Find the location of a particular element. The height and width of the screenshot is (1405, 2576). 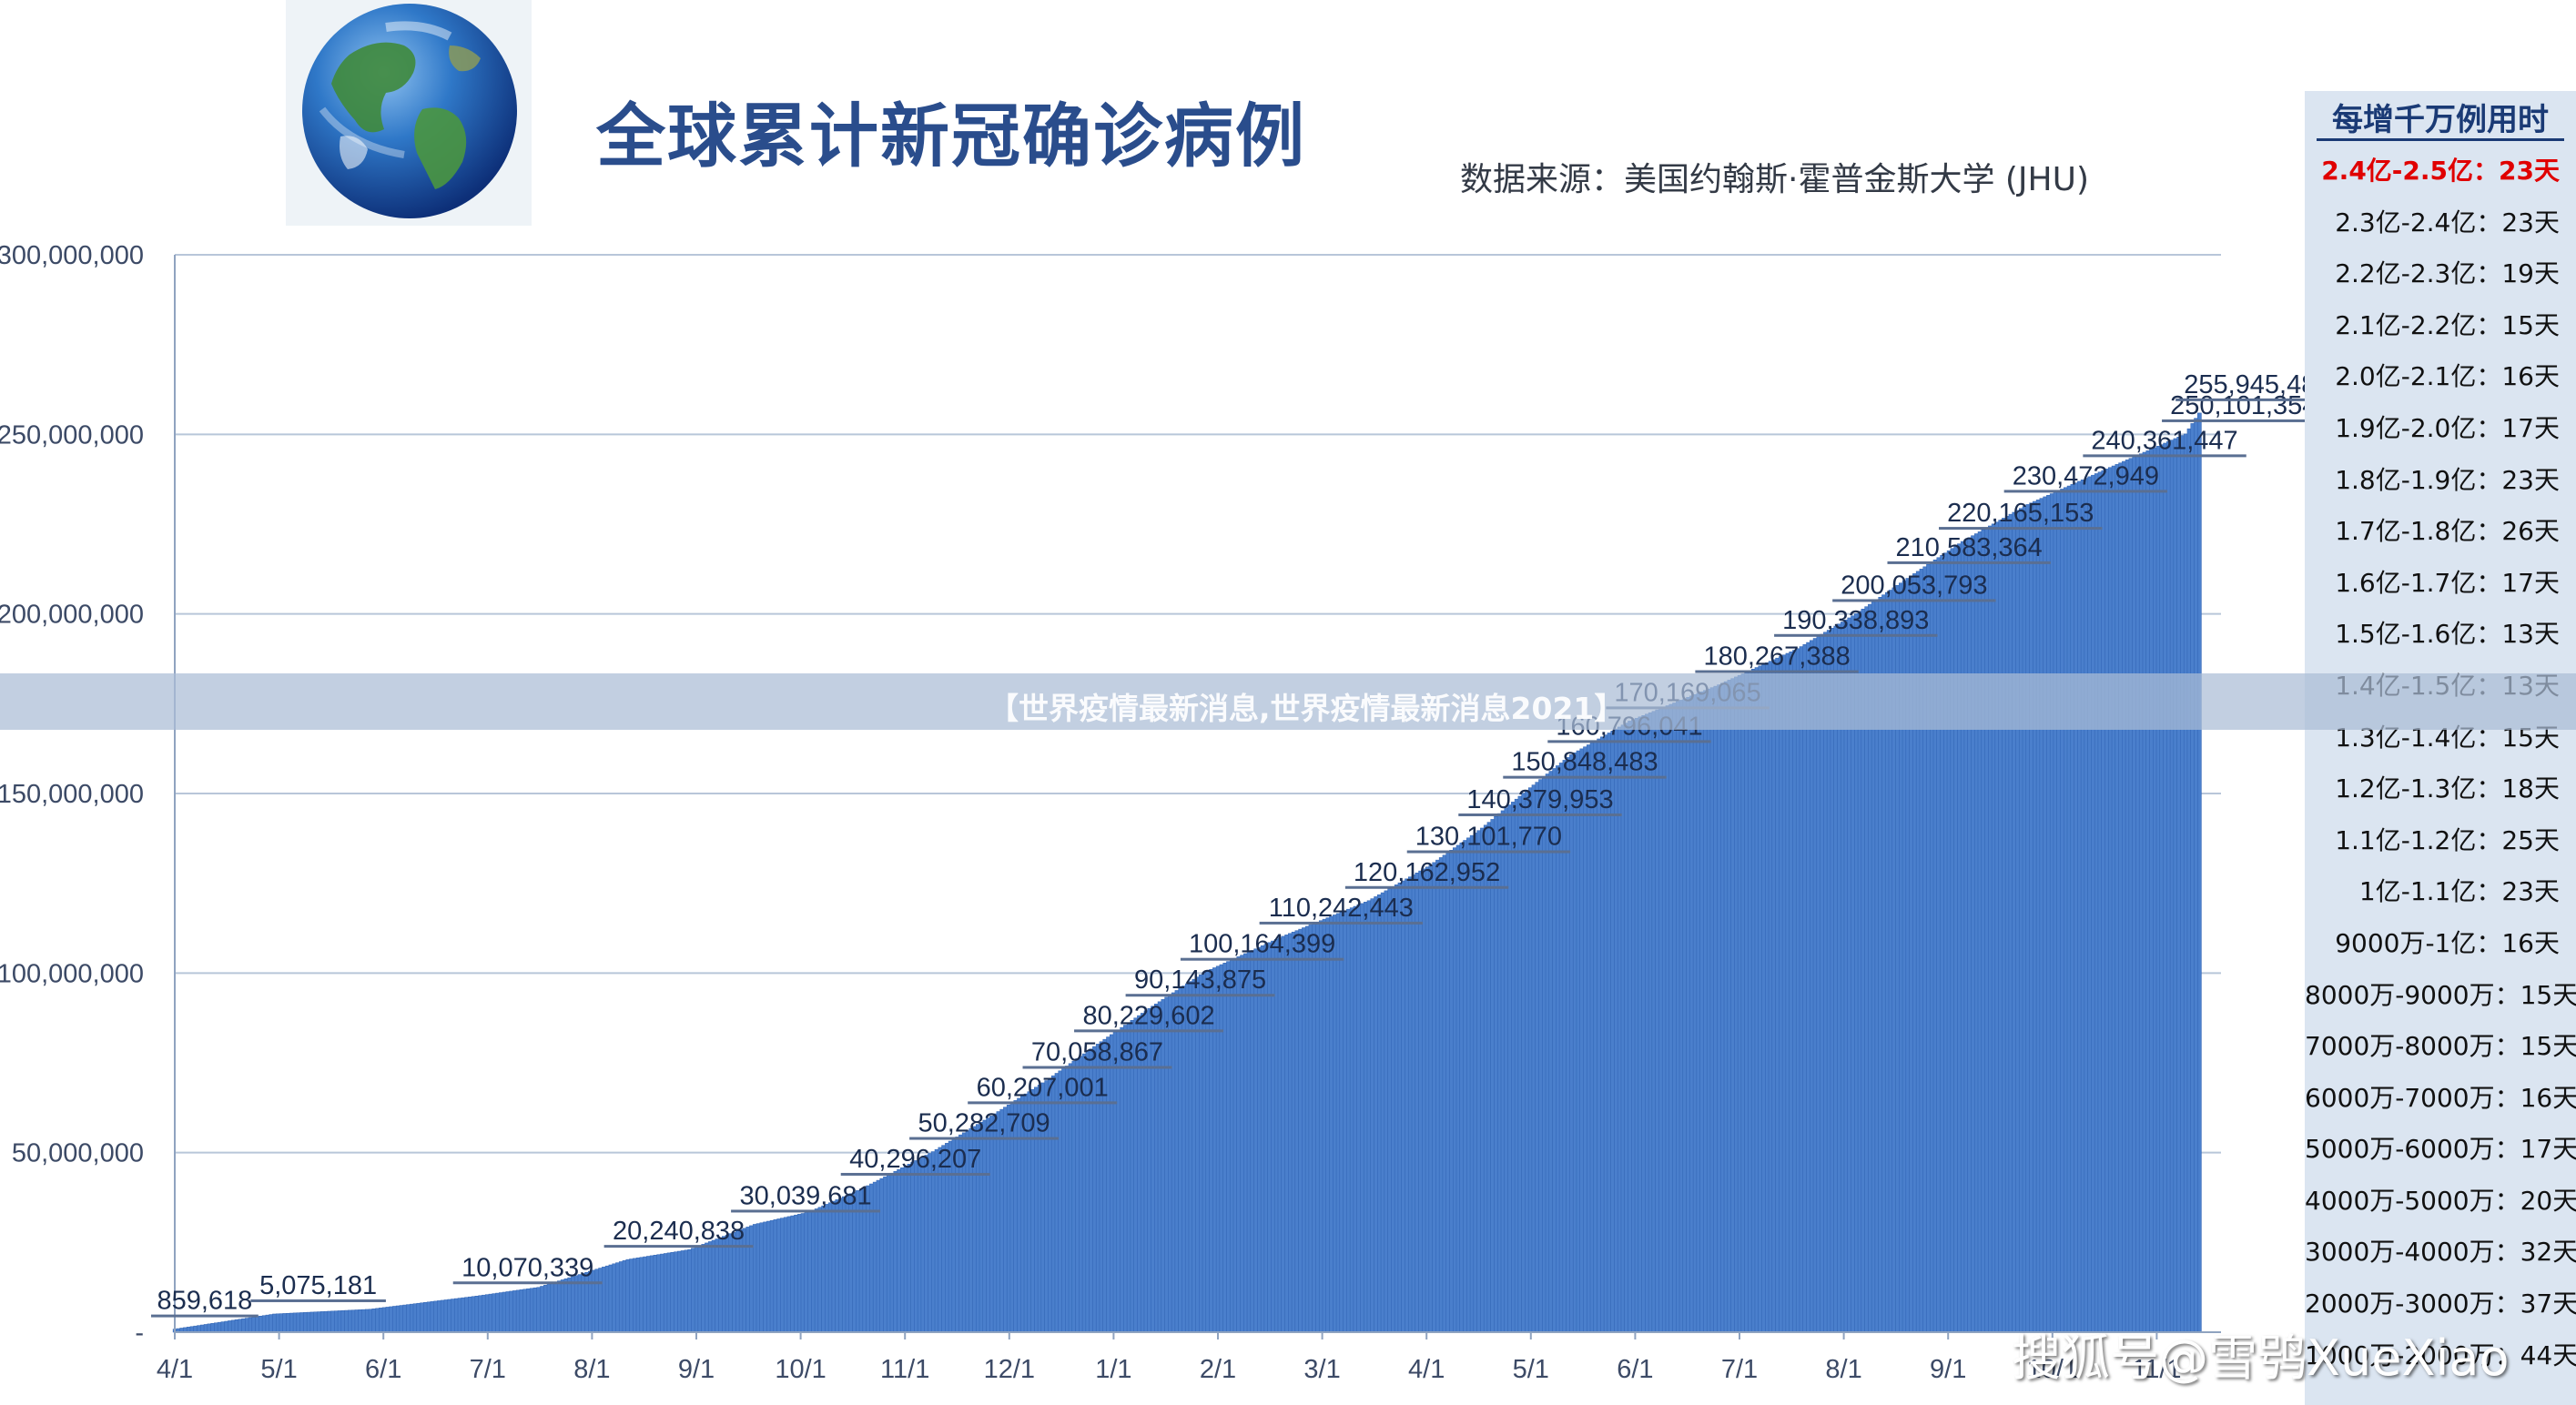

data-label: 180,267,388 is located at coordinates (1776, 657).